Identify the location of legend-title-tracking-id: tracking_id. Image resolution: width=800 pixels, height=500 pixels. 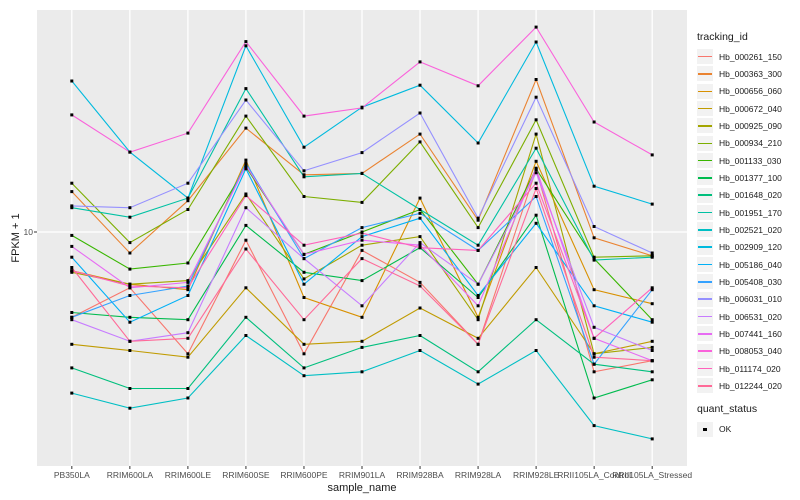
(722, 37).